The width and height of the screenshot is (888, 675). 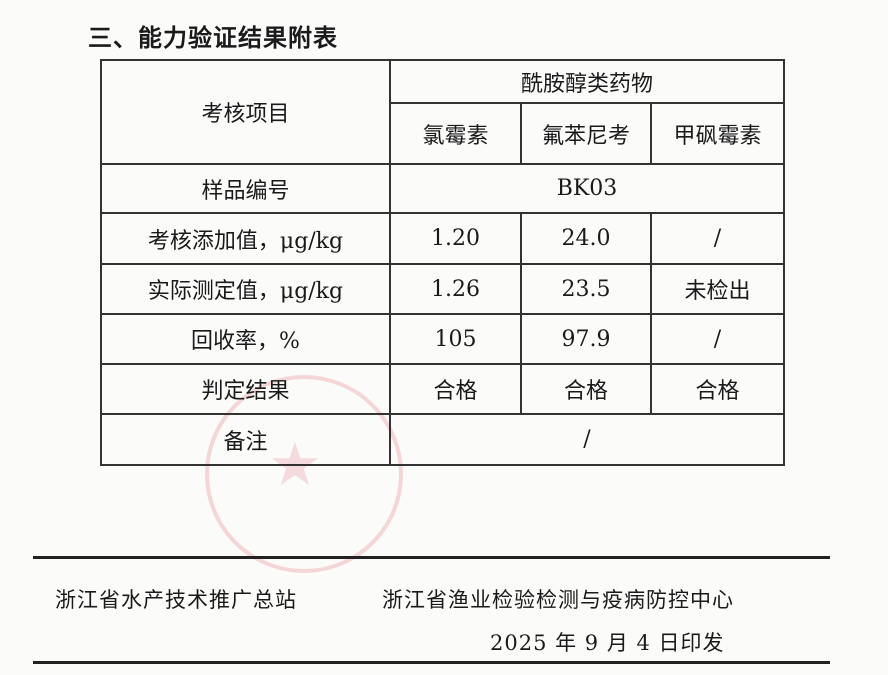 I want to click on cell: 105, so click(x=455, y=339).